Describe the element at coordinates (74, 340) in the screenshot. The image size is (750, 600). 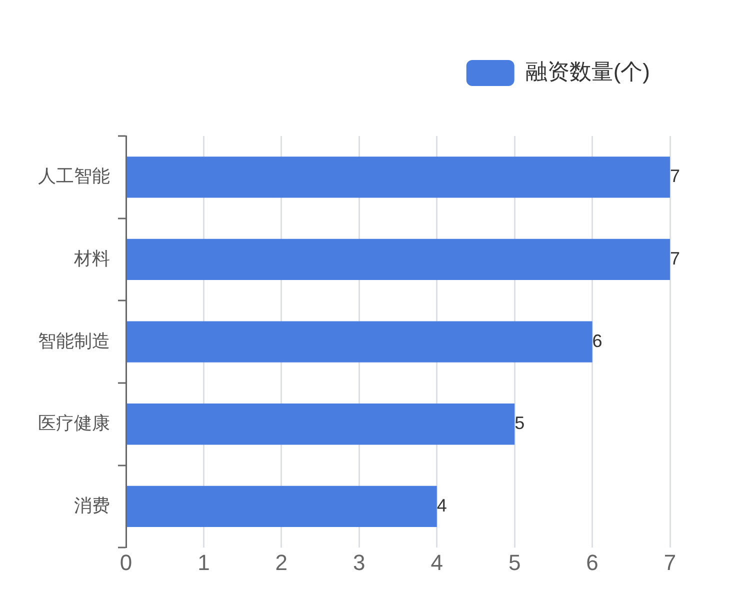
I see `y-tick-label: 智能制造` at that location.